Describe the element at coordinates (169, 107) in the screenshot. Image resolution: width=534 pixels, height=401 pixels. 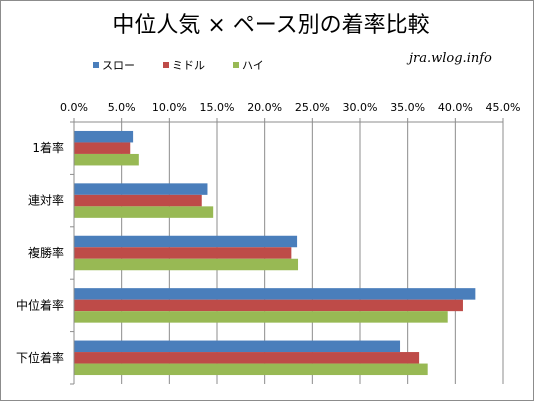
I see `x-tick-label: 10.0%` at that location.